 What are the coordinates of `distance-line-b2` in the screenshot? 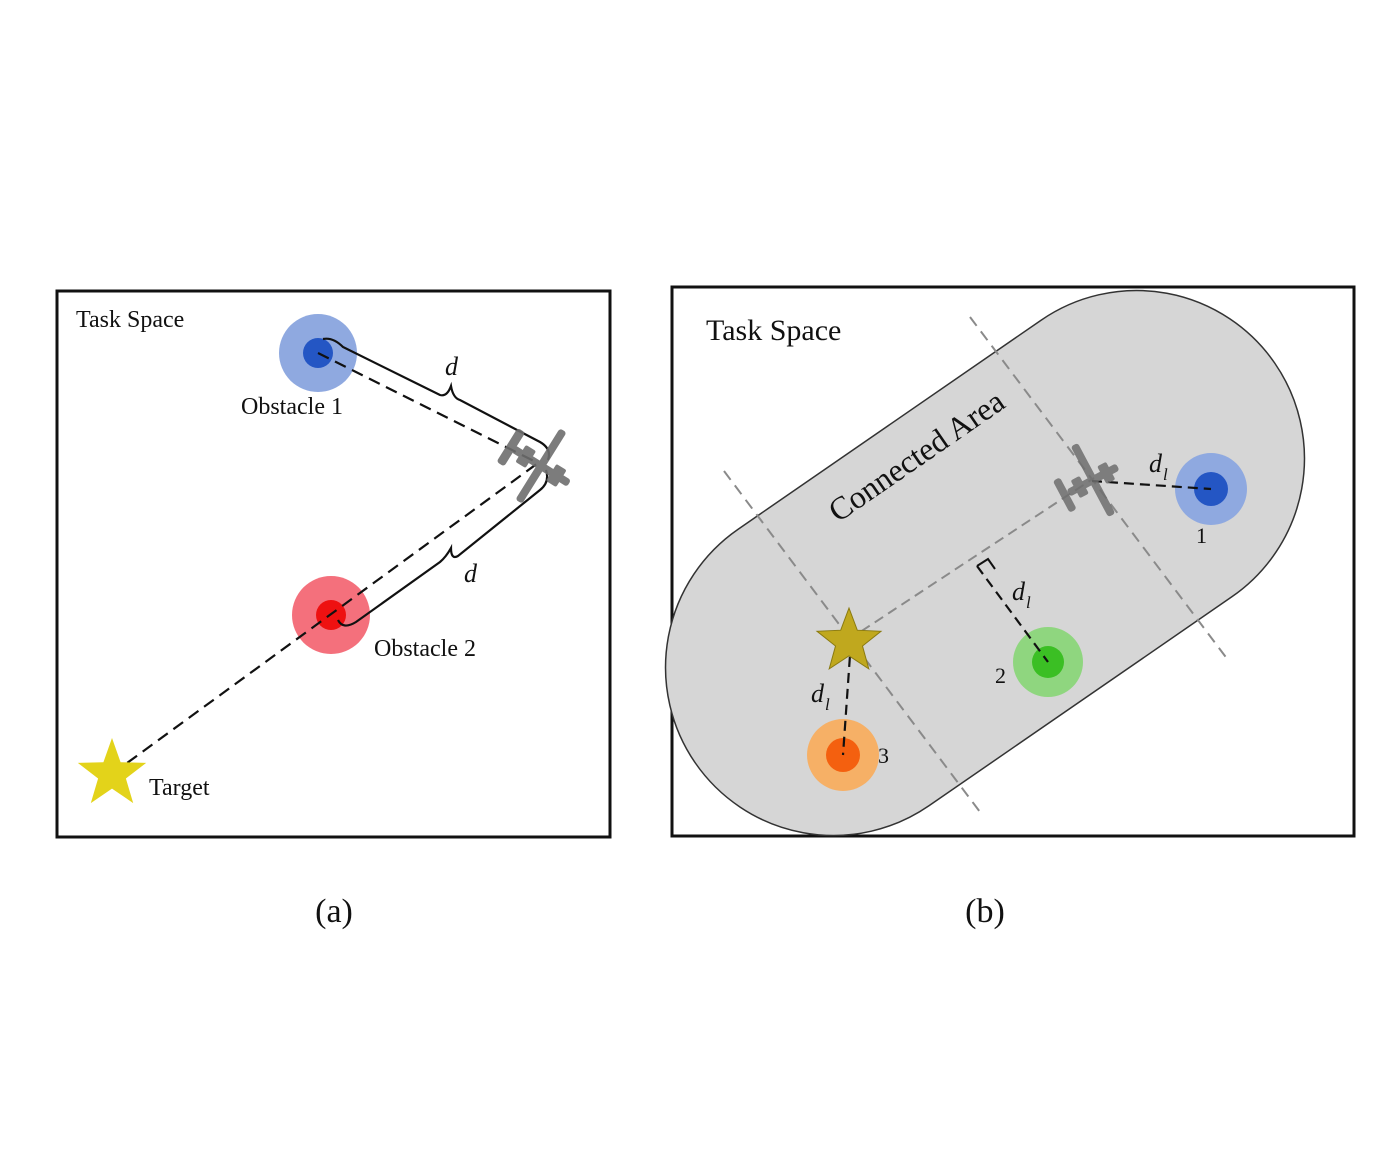 It's located at (1012, 614).